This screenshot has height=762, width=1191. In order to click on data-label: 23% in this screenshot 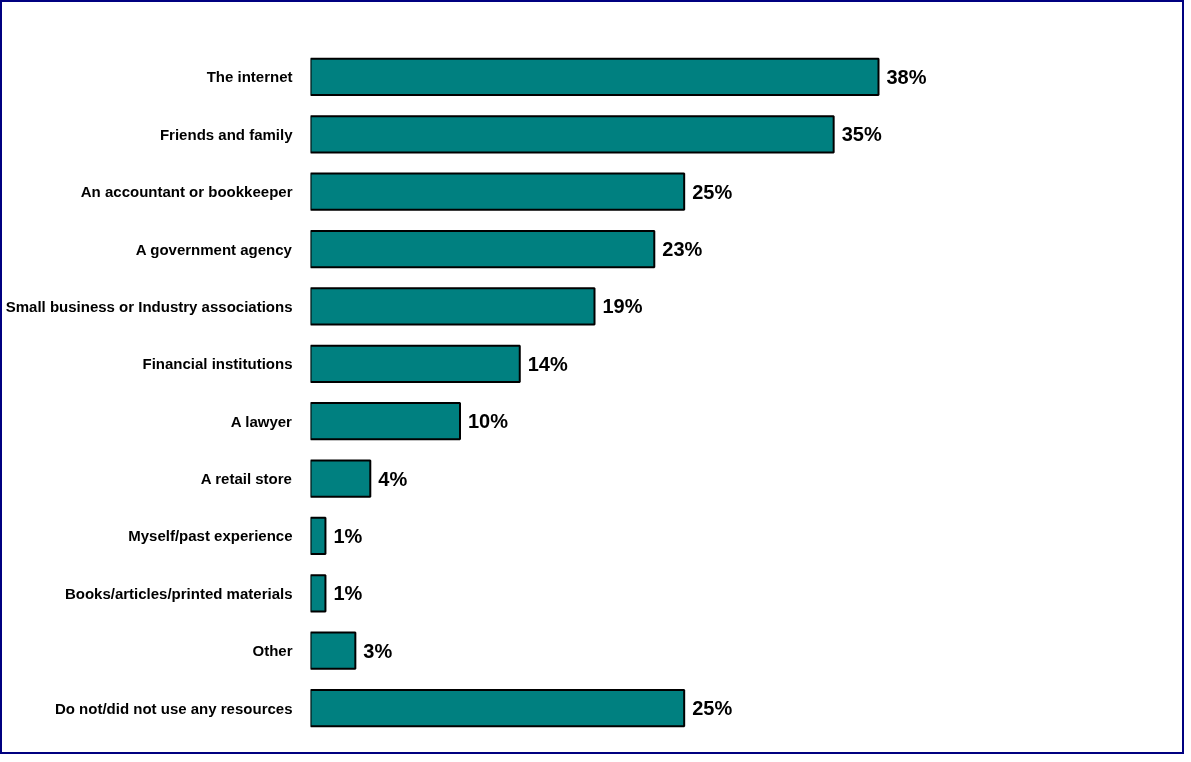, I will do `click(682, 249)`.